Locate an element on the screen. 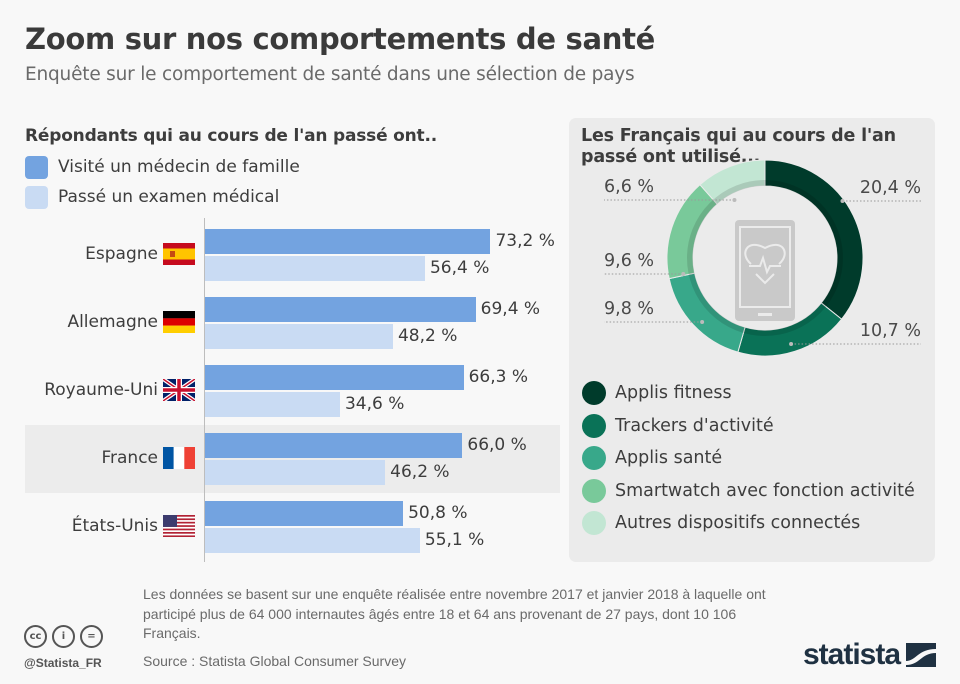 Image resolution: width=960 pixels, height=684 pixels. donut-legend-item: Applis fitness is located at coordinates (657, 393).